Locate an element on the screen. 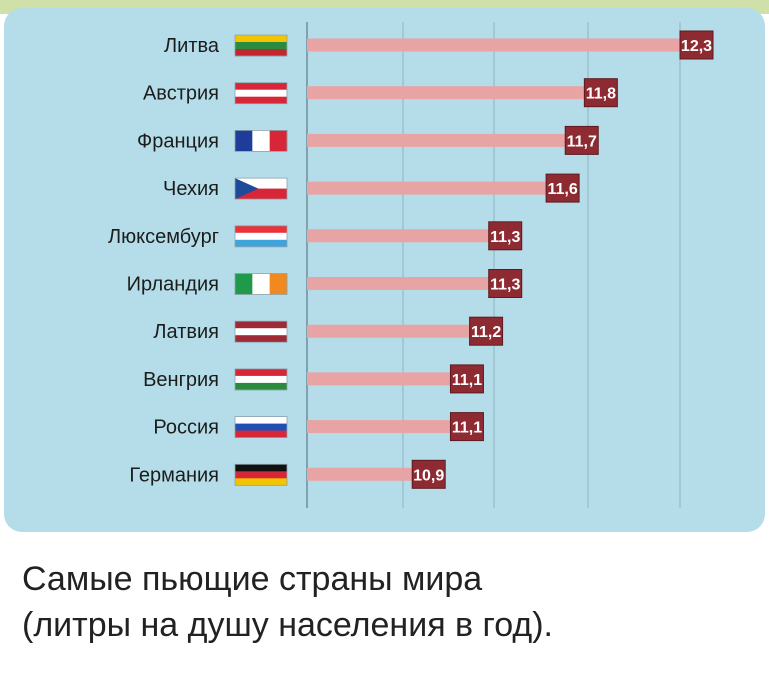 The image size is (769, 675). france-flag-icon is located at coordinates (261, 141).